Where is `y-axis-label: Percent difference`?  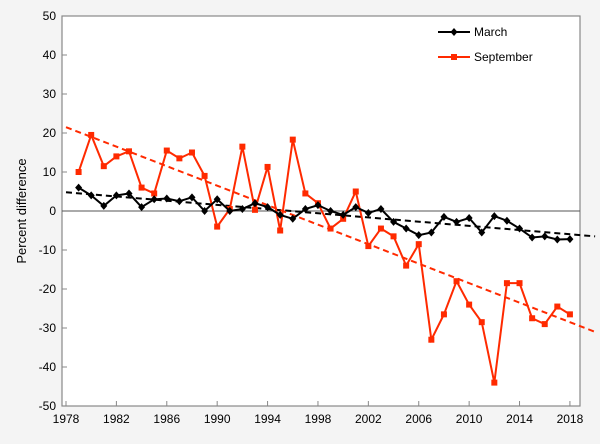
y-axis-label: Percent difference is located at coordinates (21, 210).